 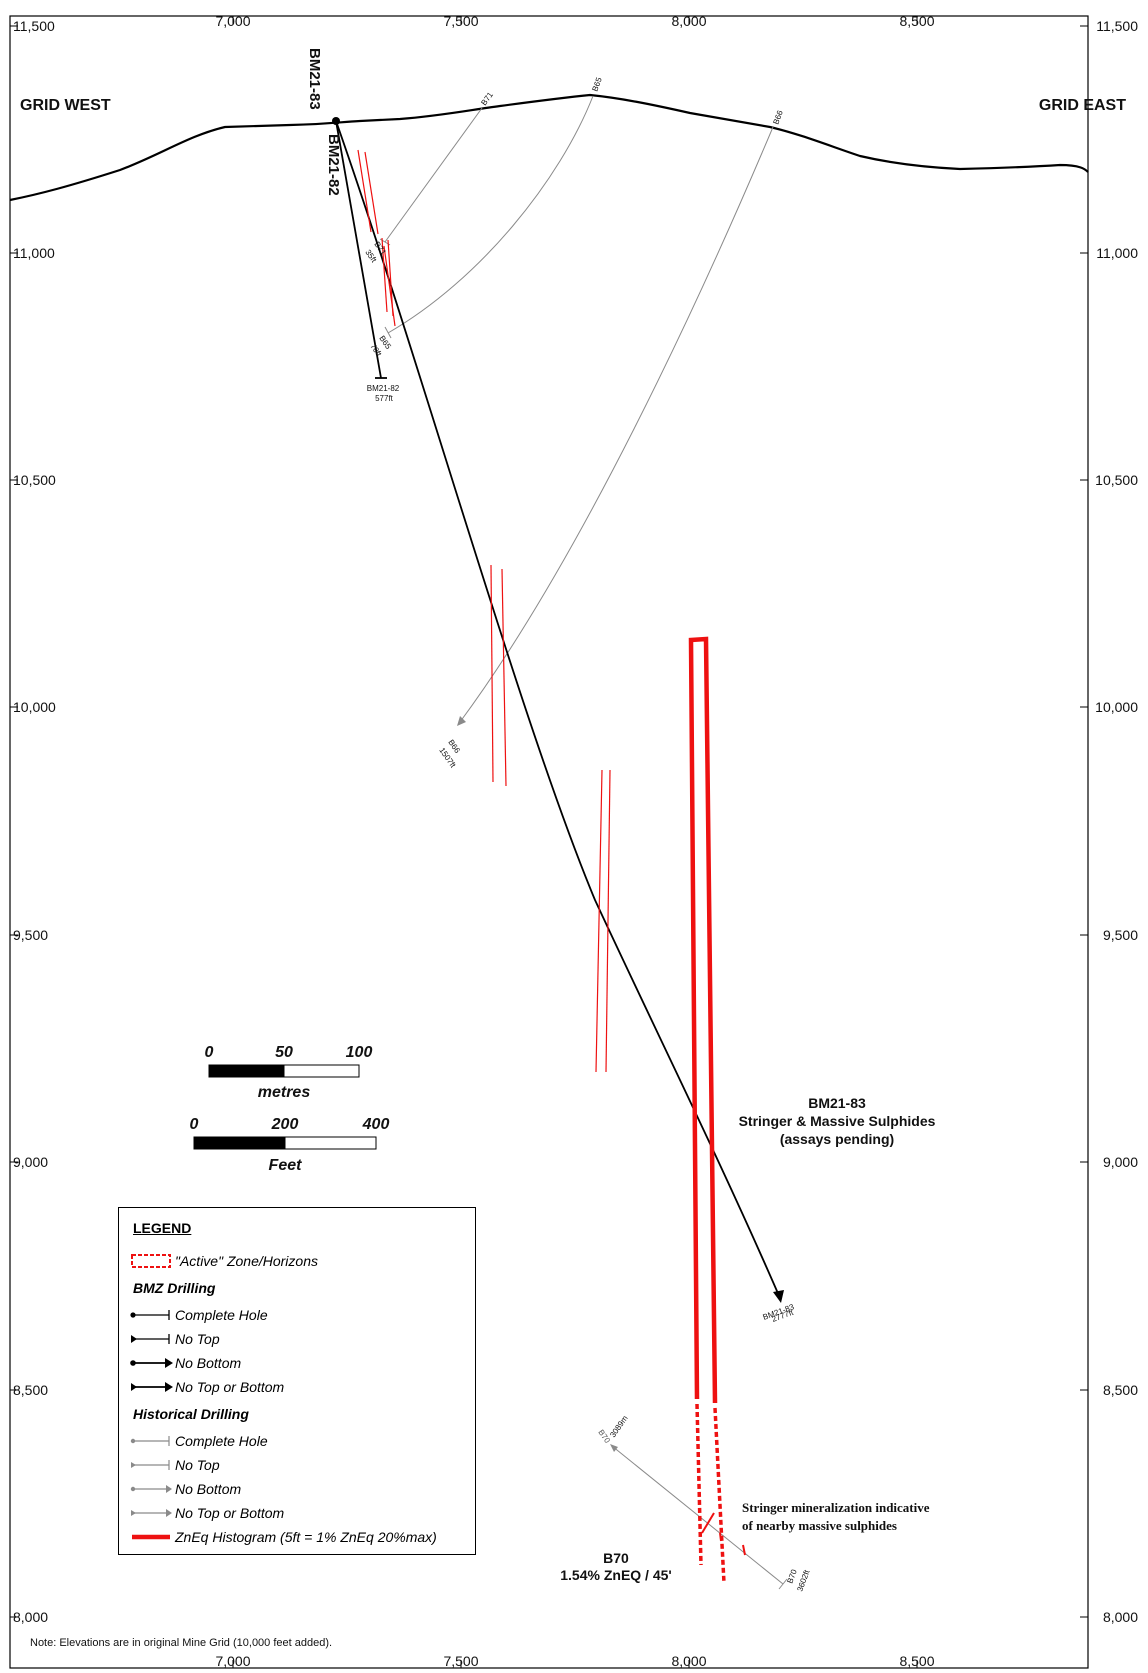 What do you see at coordinates (688, 1661) in the screenshot?
I see `bottom-x-tick-8000: 8,000` at bounding box center [688, 1661].